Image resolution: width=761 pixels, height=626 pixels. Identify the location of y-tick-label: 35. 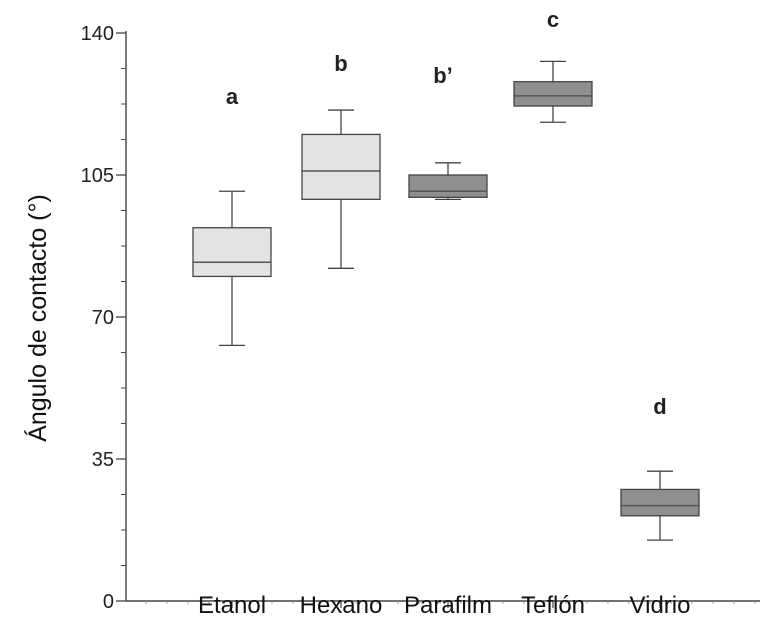
(103, 460).